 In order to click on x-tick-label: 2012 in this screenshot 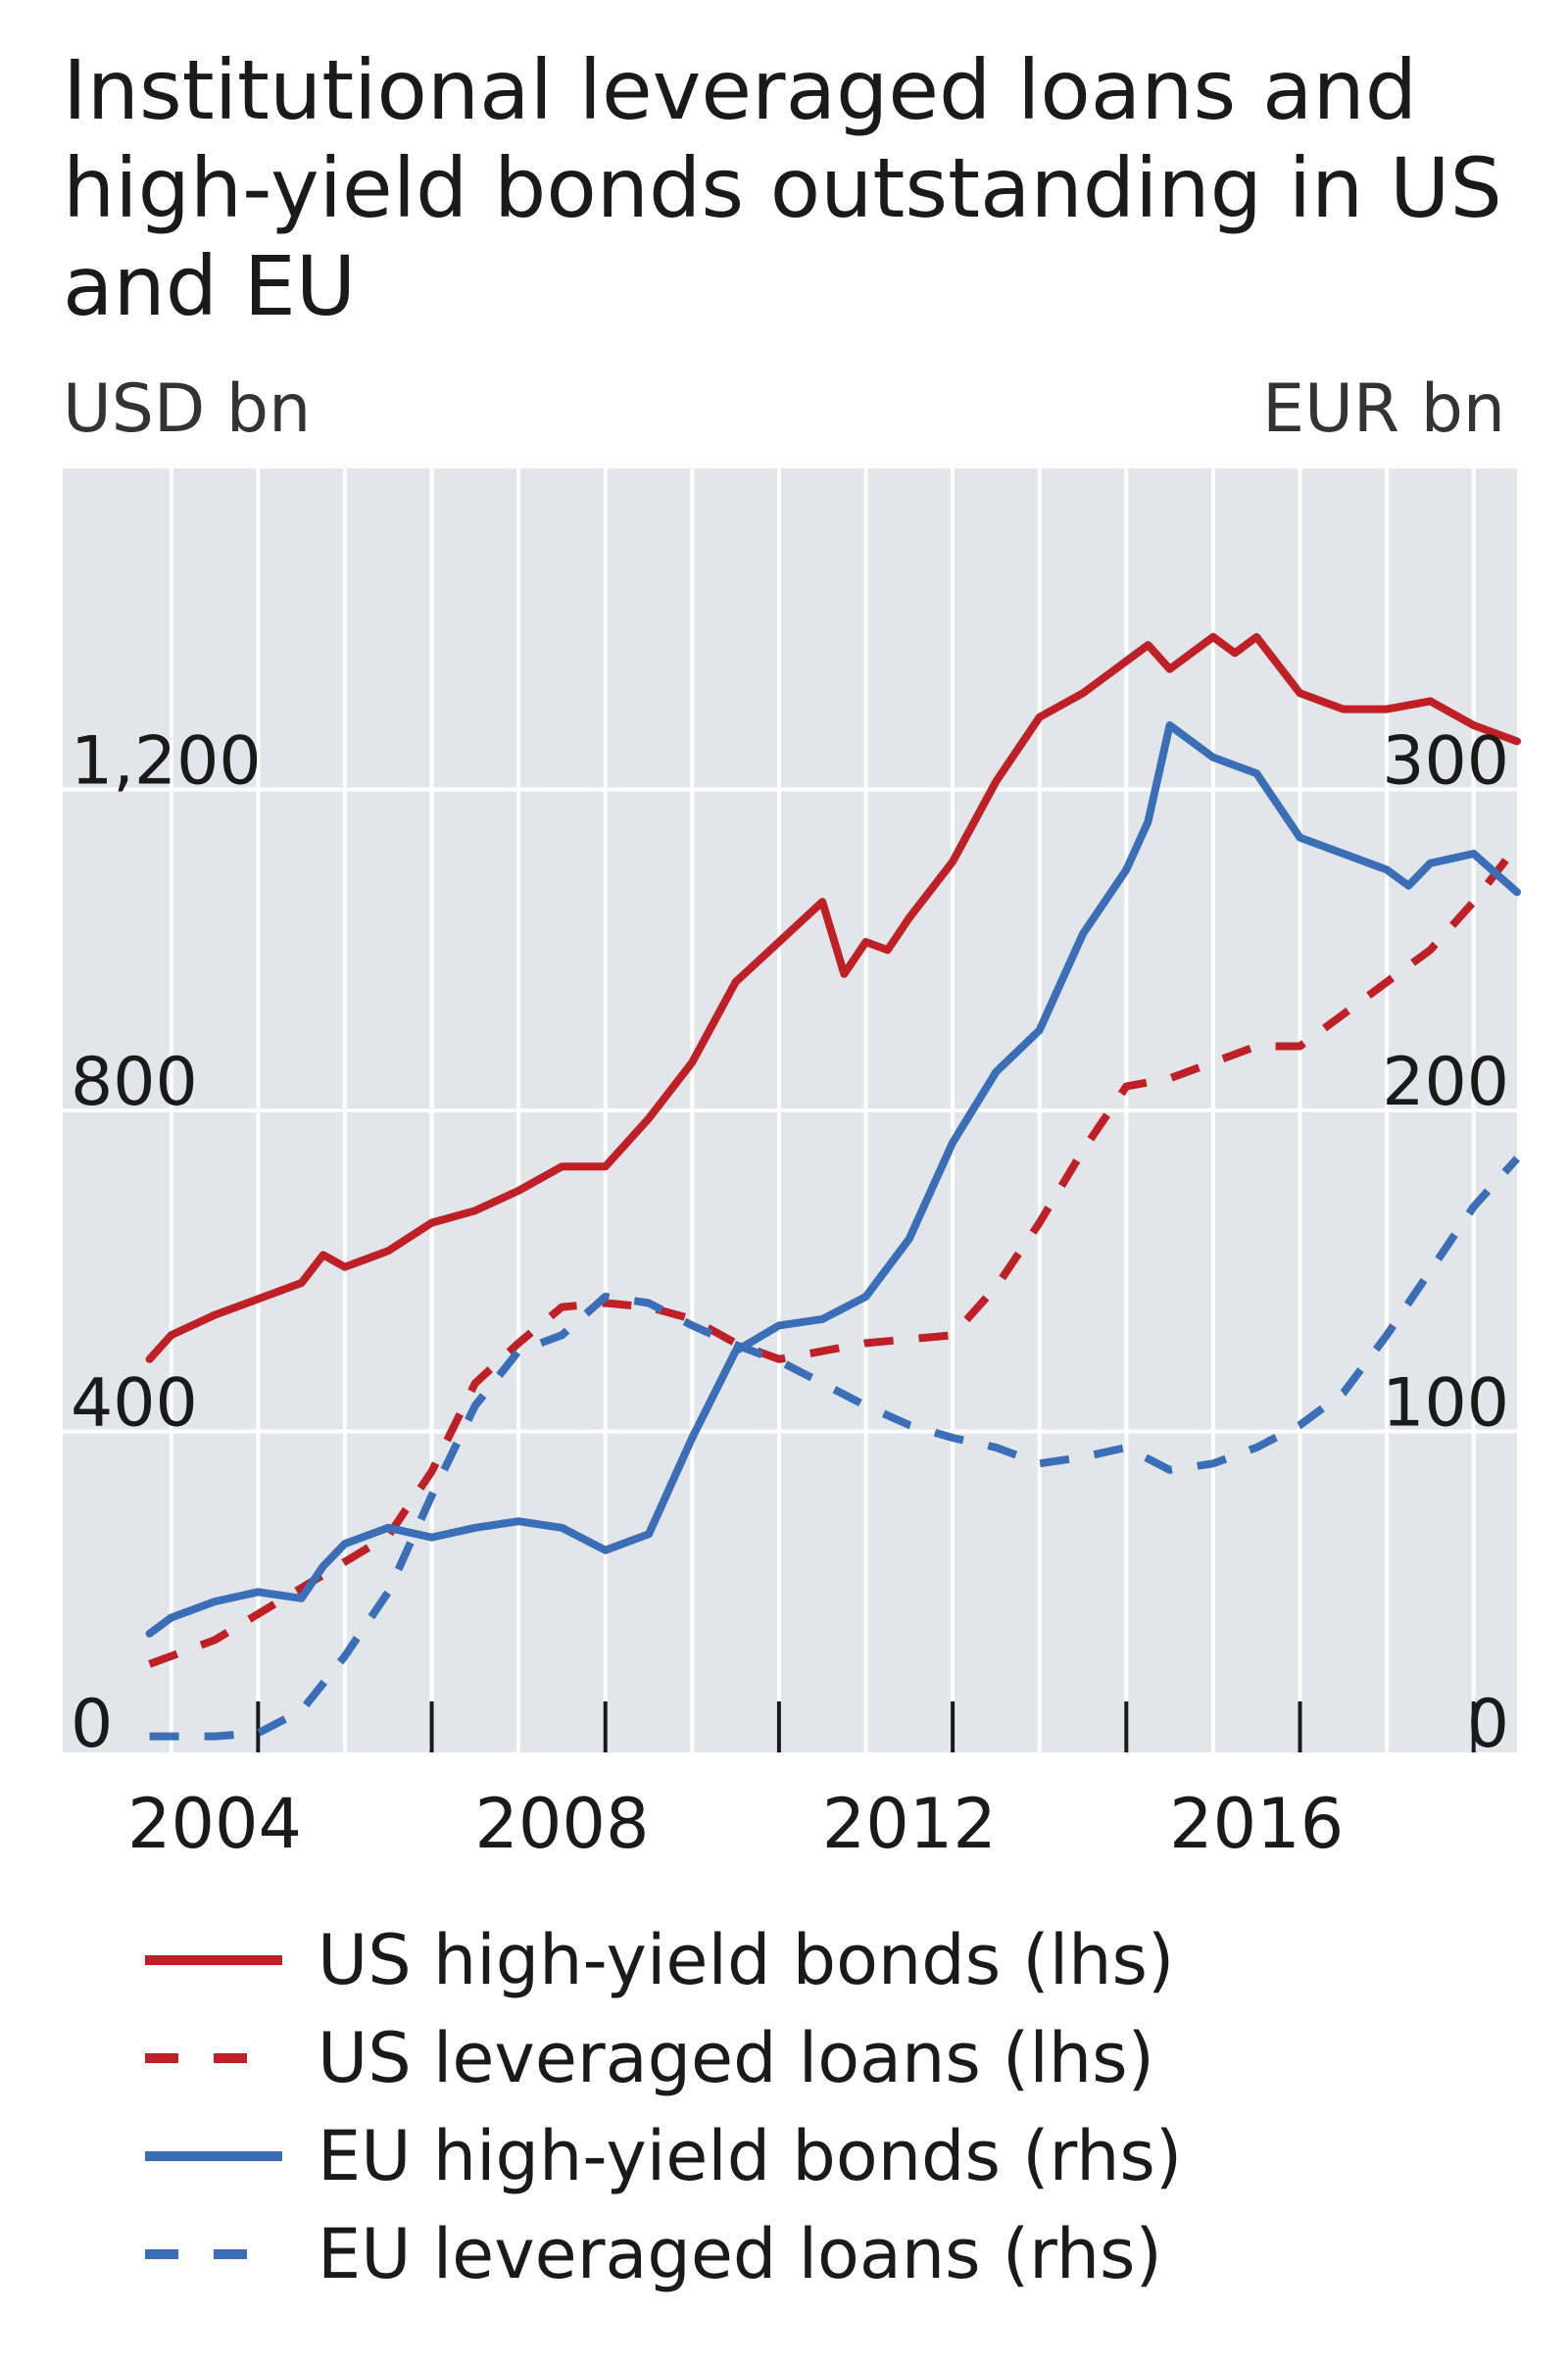, I will do `click(909, 1824)`.